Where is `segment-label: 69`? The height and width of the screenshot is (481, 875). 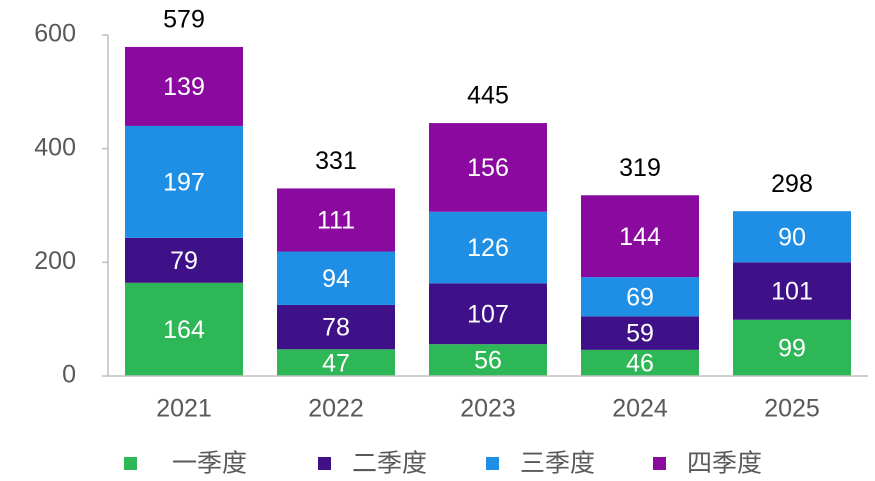 segment-label: 69 is located at coordinates (640, 297).